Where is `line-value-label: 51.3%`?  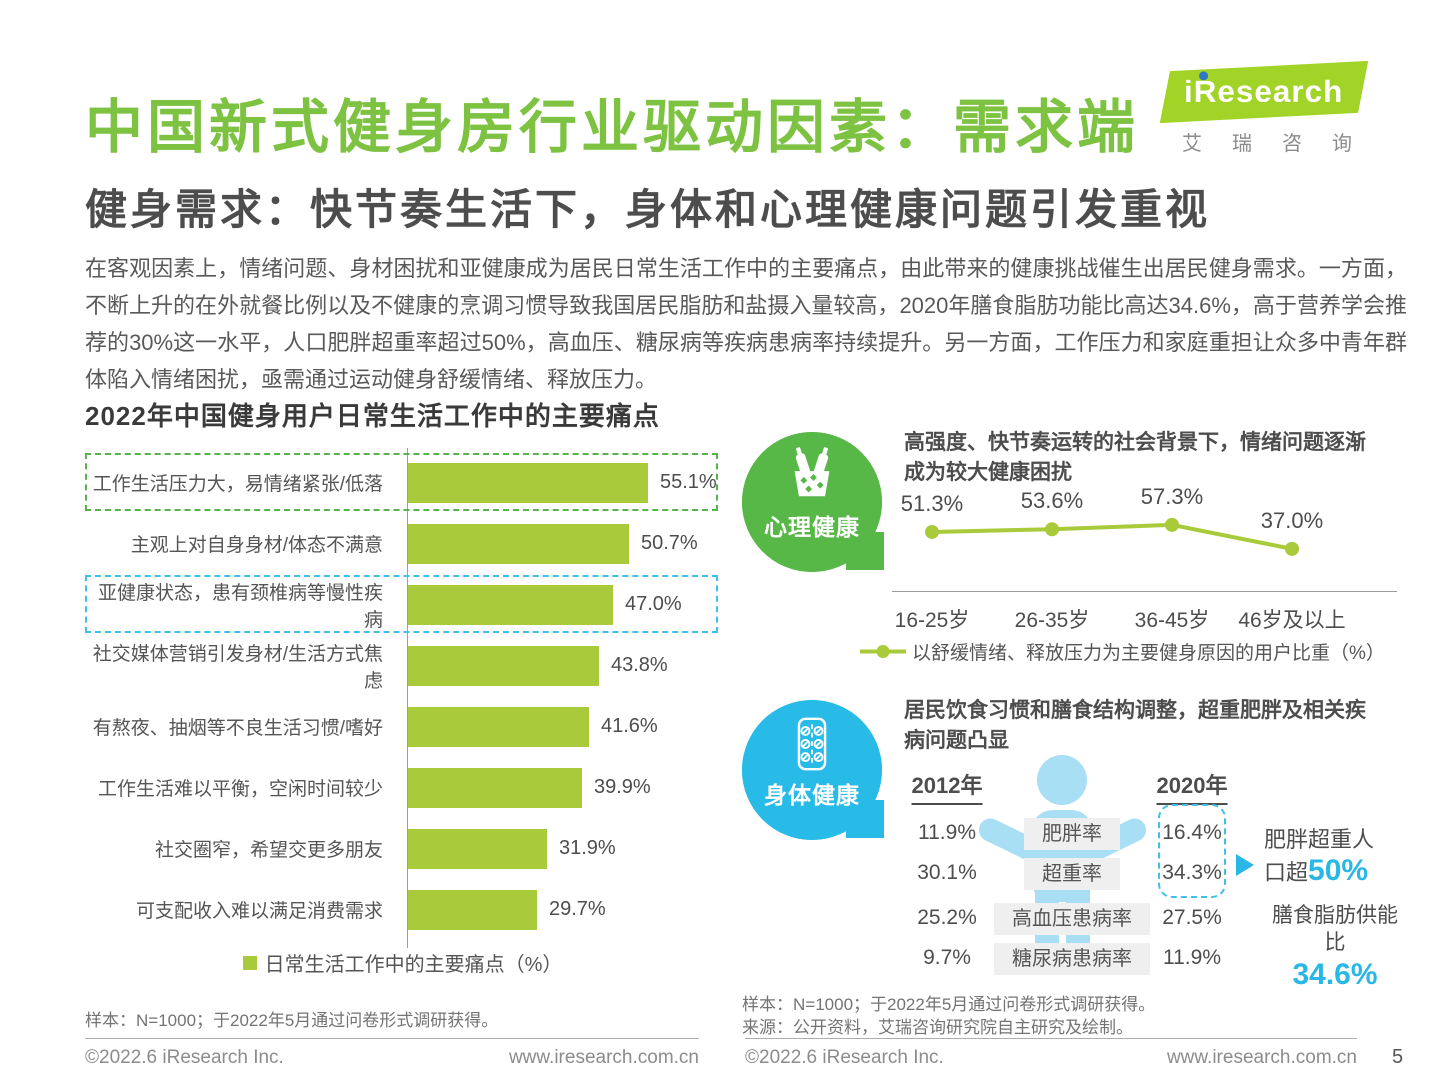 line-value-label: 51.3% is located at coordinates (932, 503).